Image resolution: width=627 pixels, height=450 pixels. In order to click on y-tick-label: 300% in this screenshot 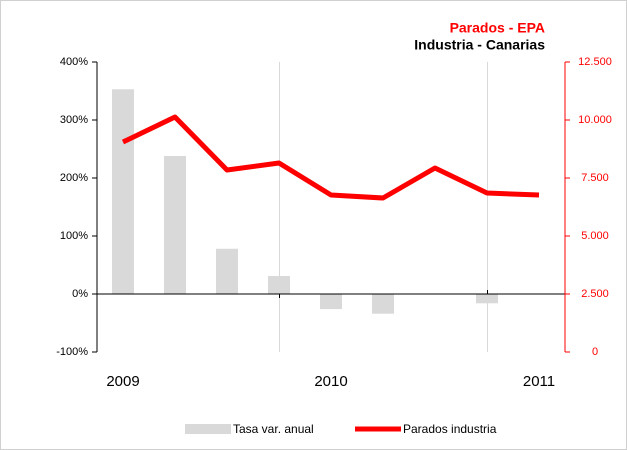, I will do `click(74, 120)`.